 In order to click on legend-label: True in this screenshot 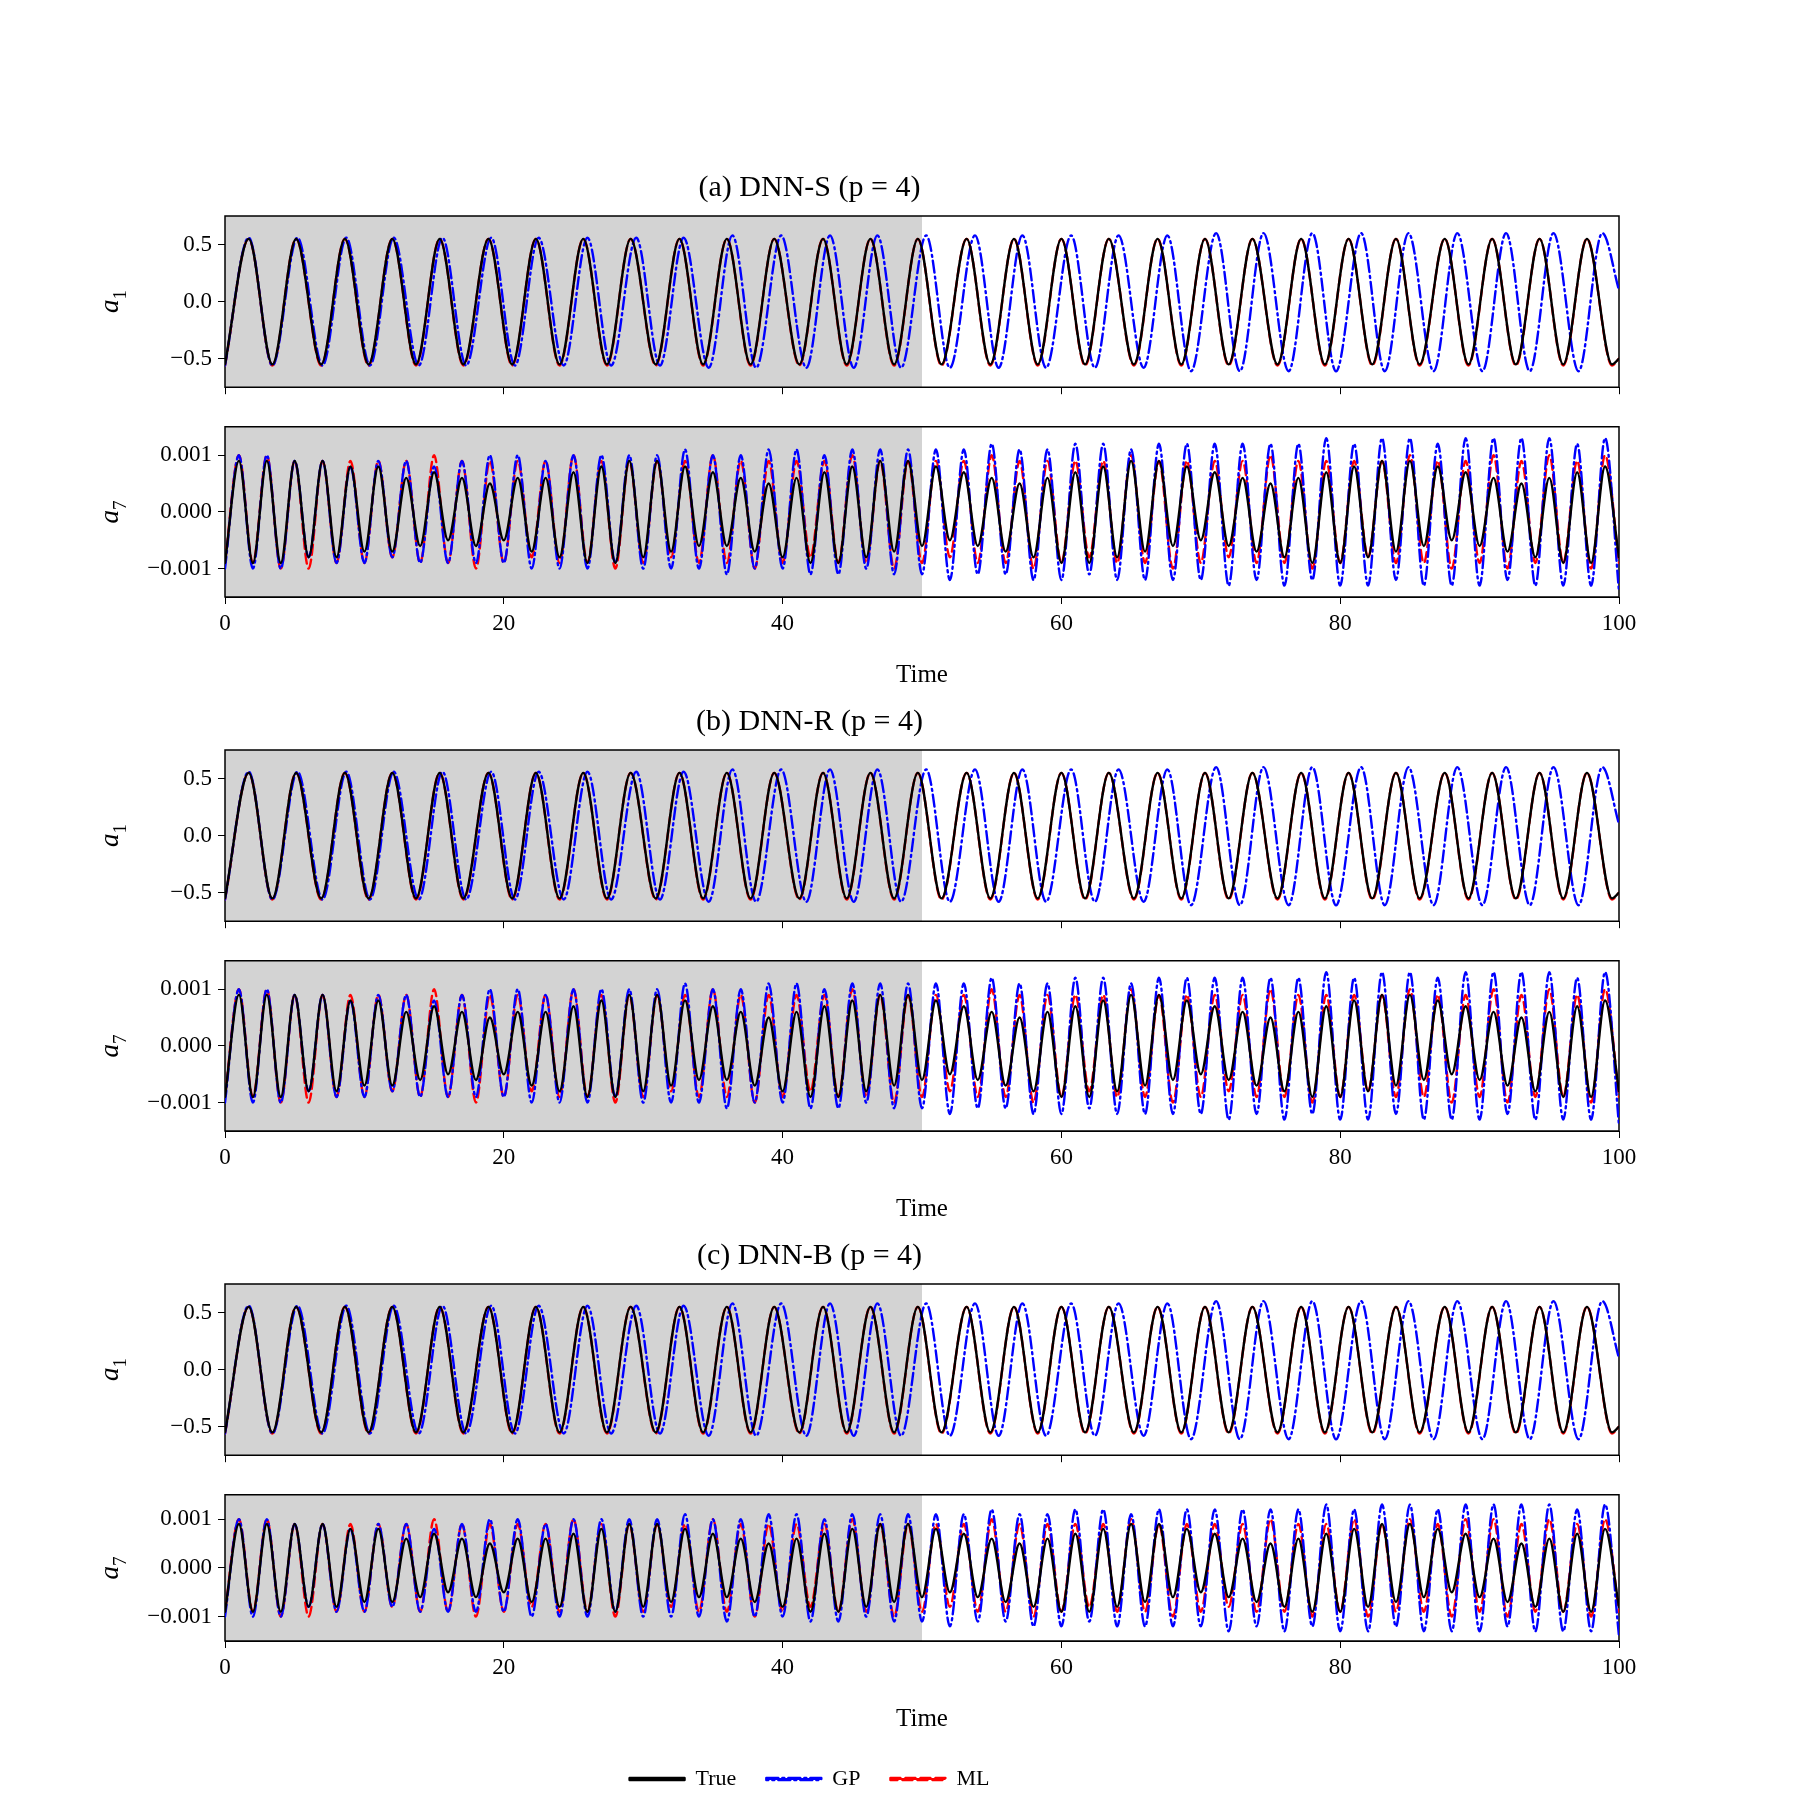, I will do `click(716, 1777)`.